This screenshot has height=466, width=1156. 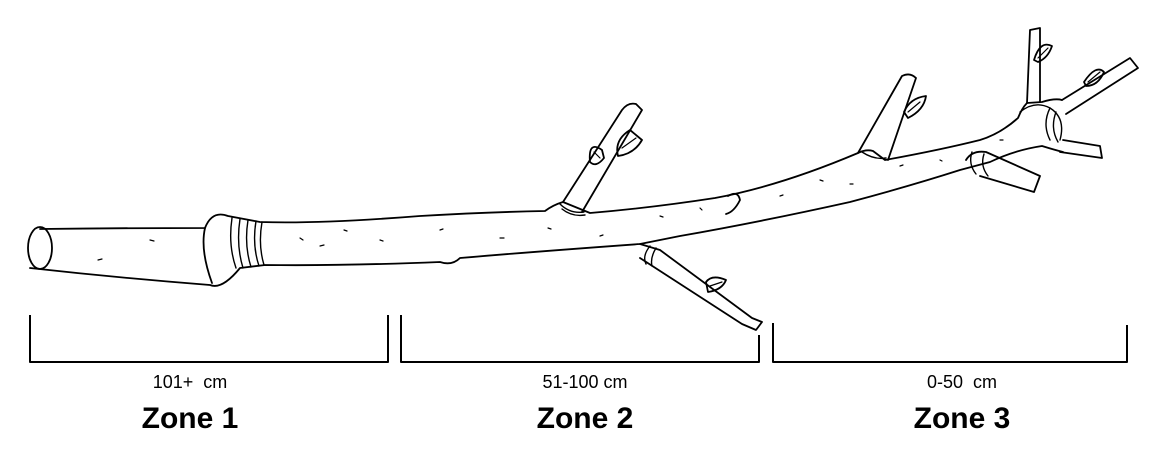 What do you see at coordinates (950, 343) in the screenshot?
I see `zone-3-bracket` at bounding box center [950, 343].